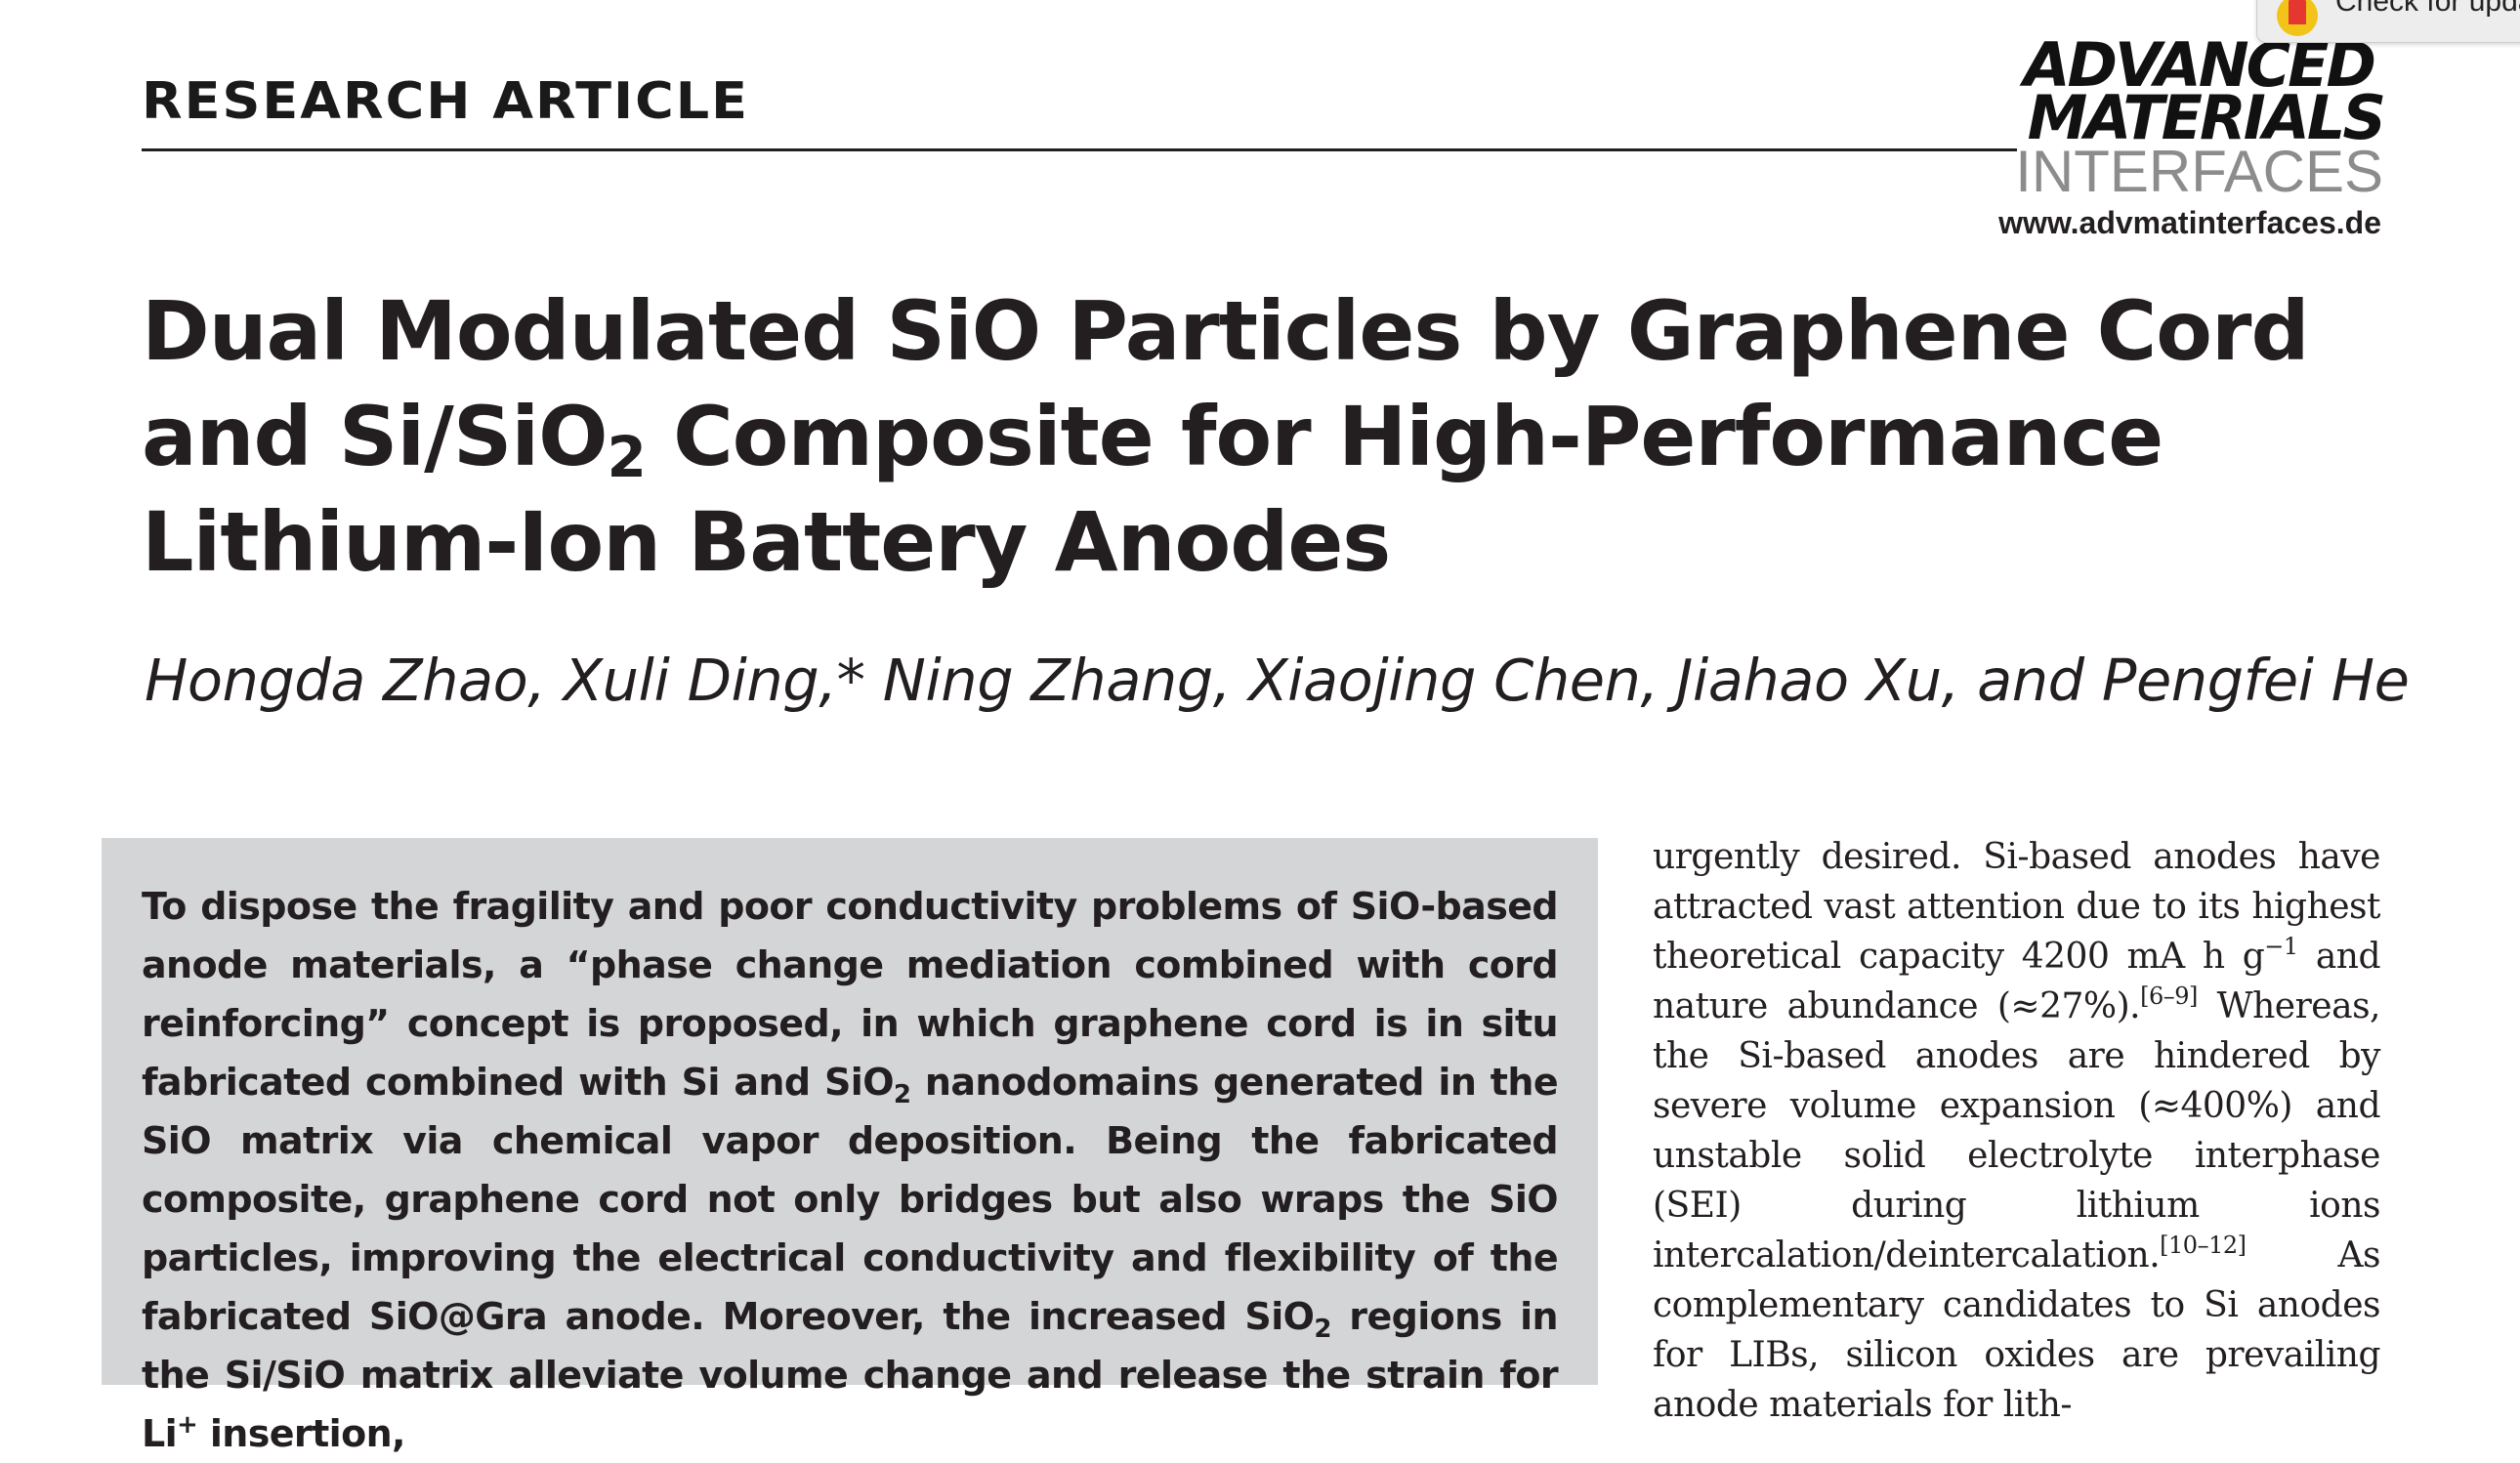 This screenshot has height=1463, width=2520. What do you see at coordinates (2281, 947) in the screenshot?
I see `body-sup1: −1` at bounding box center [2281, 947].